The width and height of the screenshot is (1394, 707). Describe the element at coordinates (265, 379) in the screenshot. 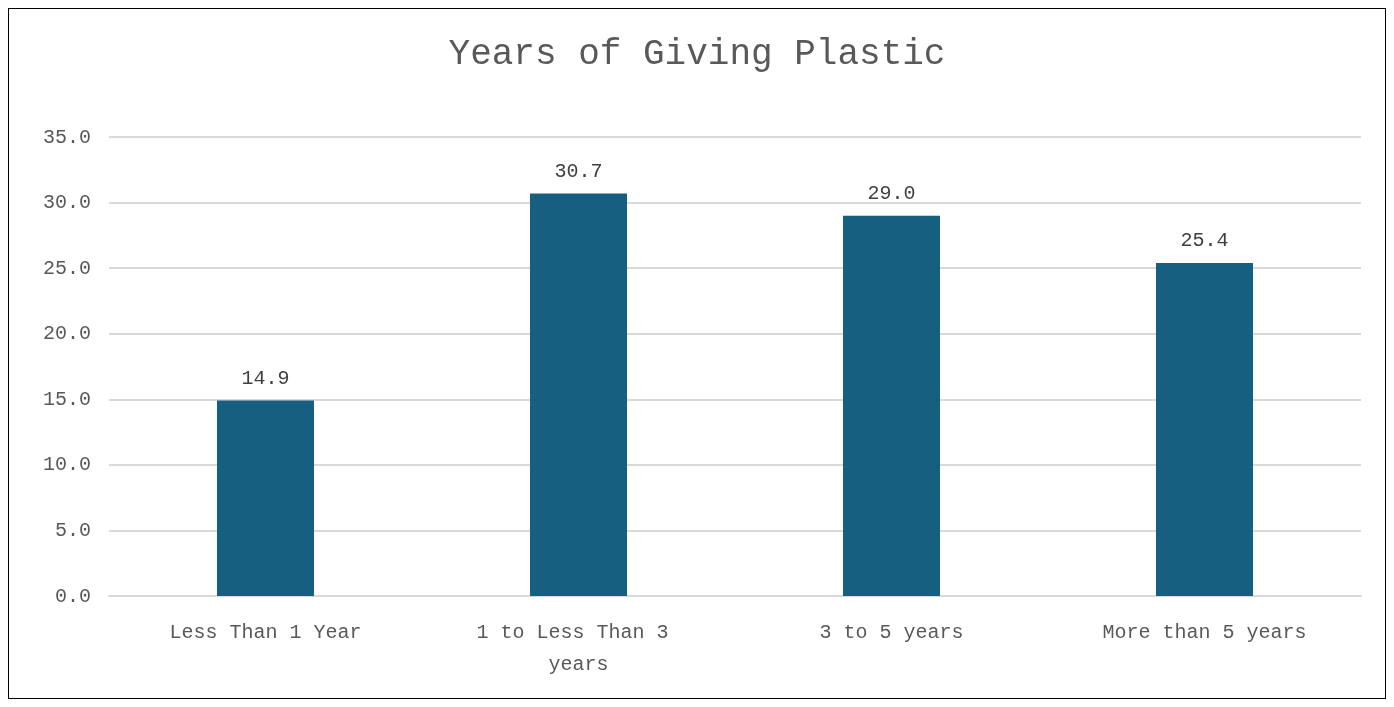

I see `data-label: 14.9` at that location.